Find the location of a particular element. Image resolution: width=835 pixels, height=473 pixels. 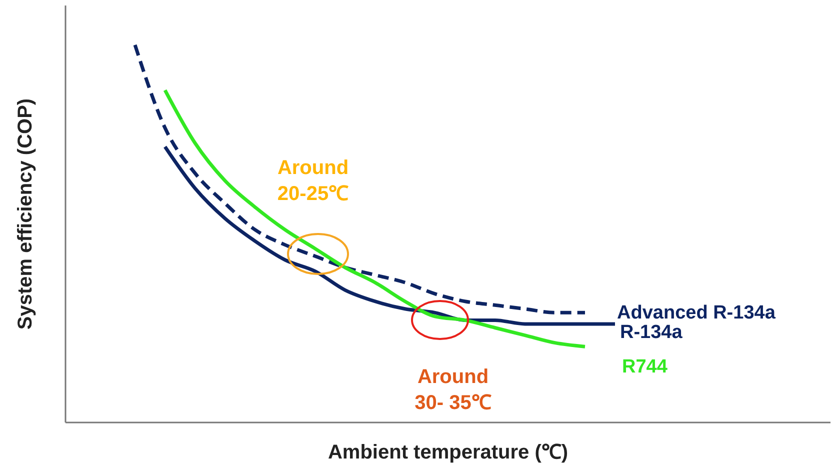

x-axis-title: Ambient temperature (℃) is located at coordinates (448, 453).